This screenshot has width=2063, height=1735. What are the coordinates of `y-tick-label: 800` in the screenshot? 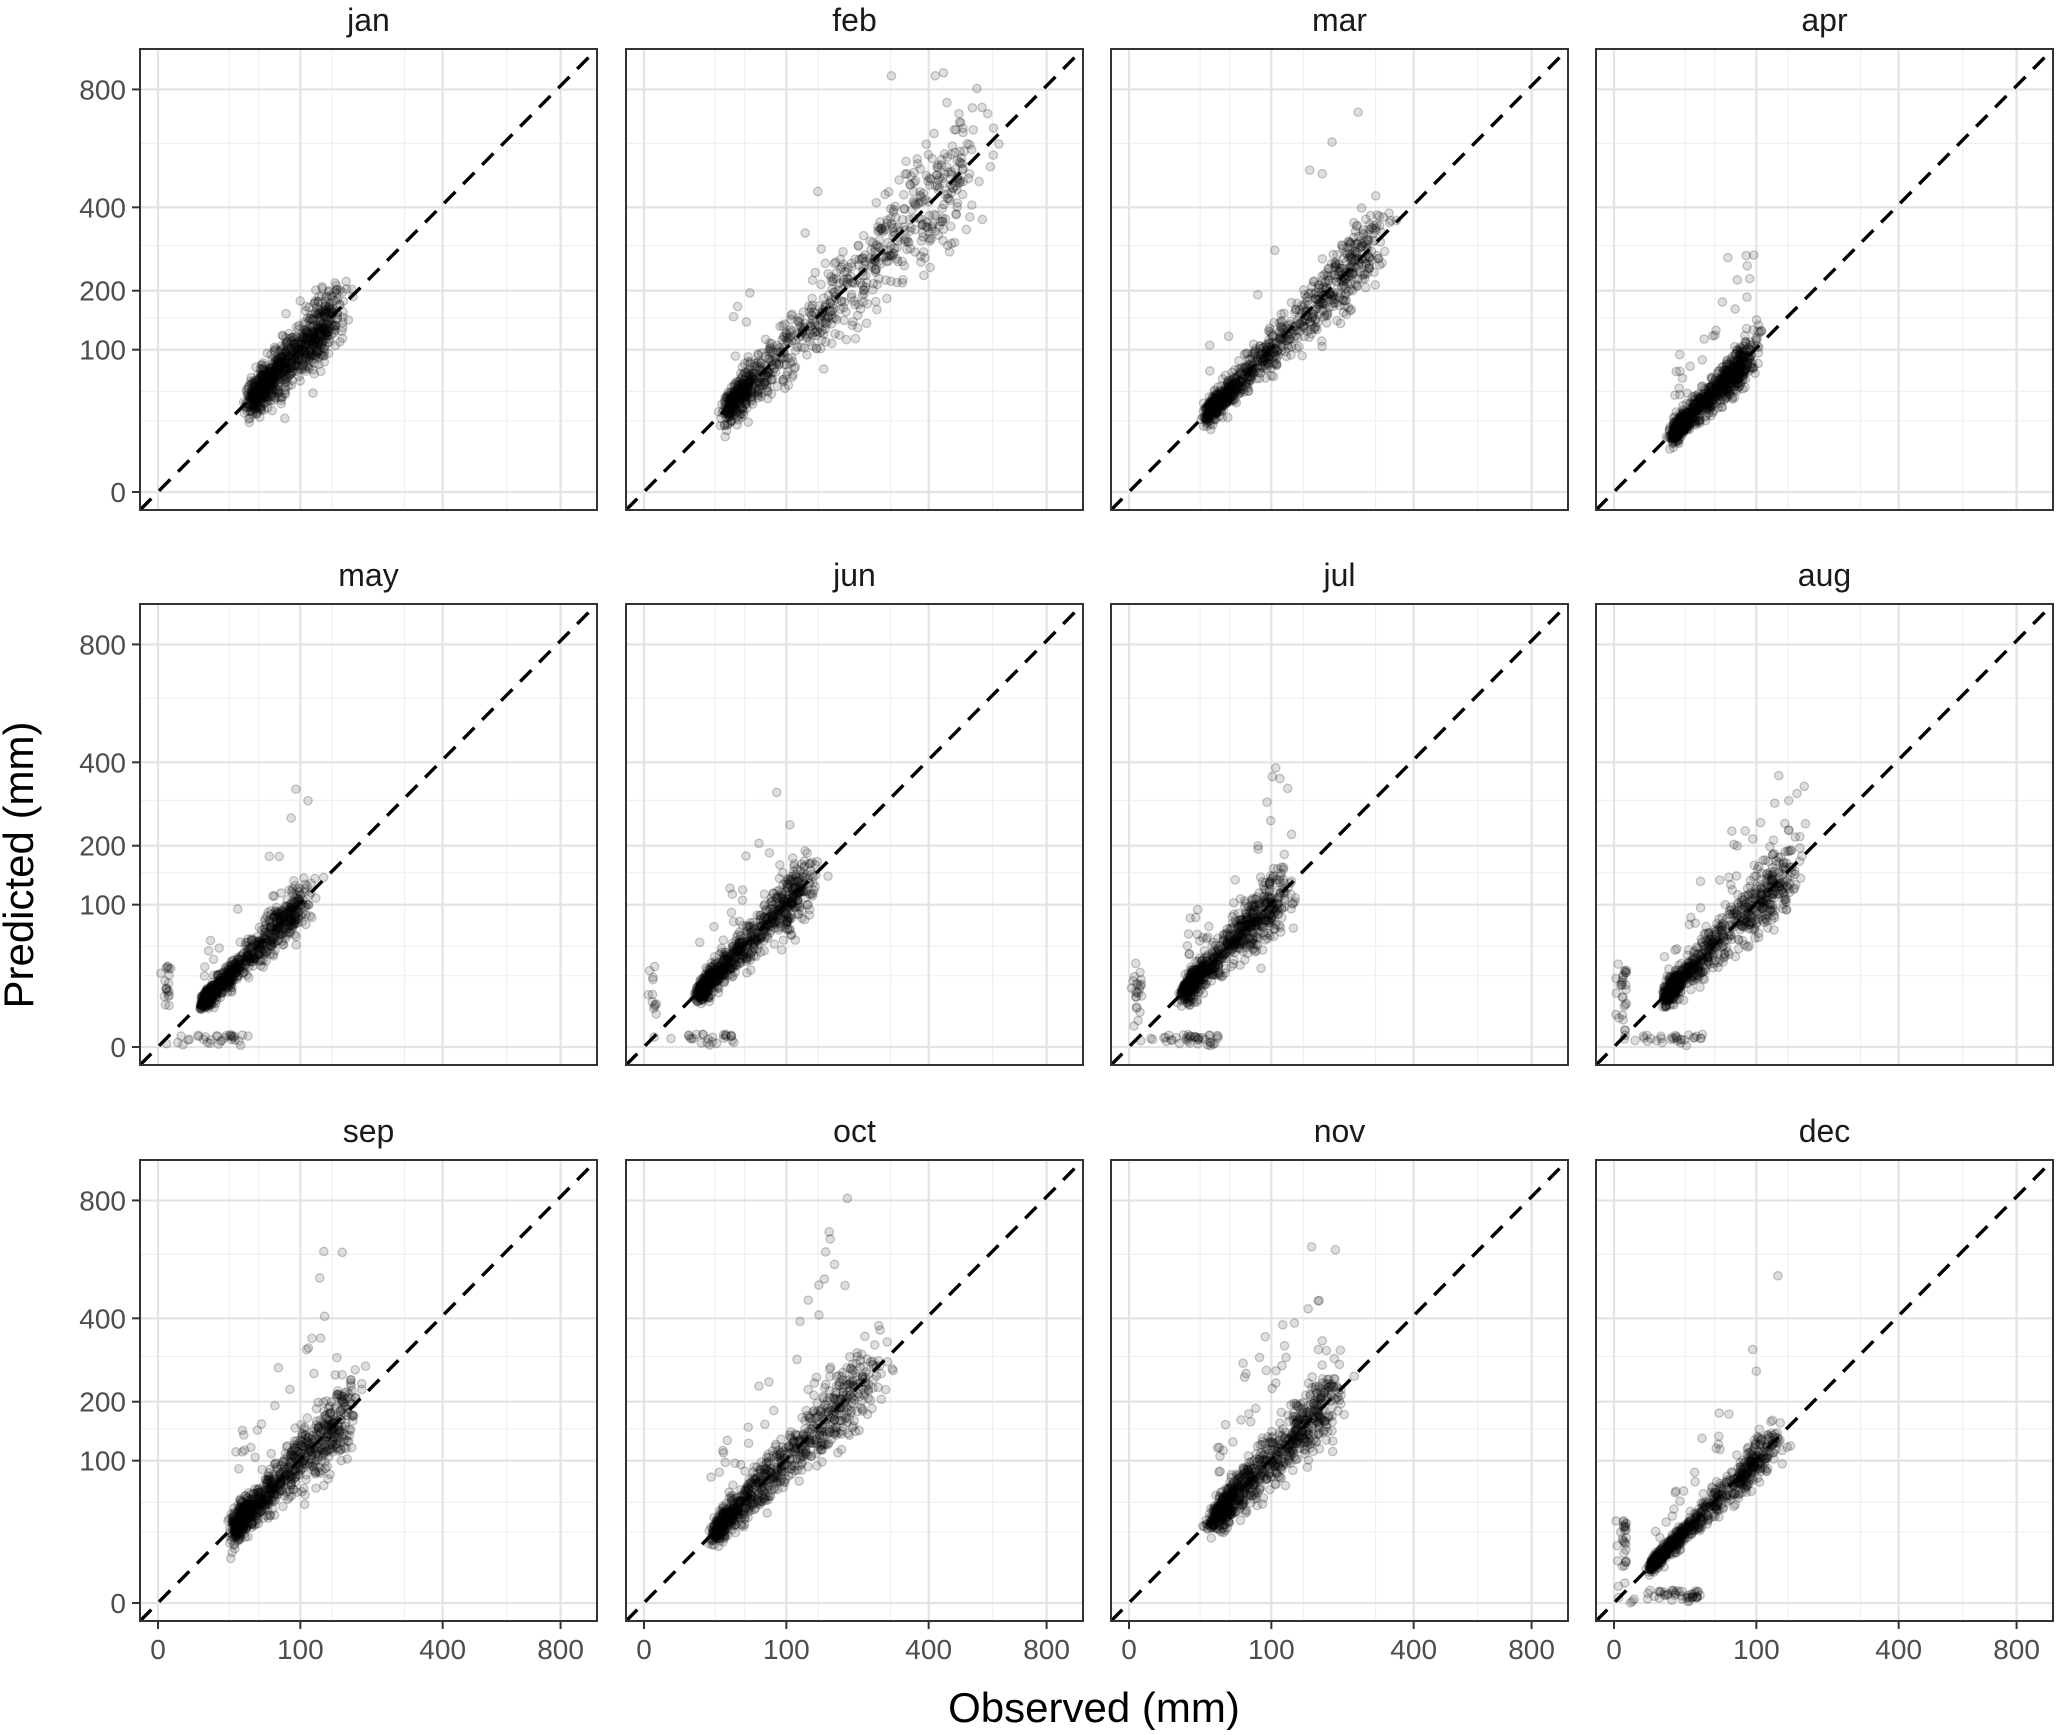 It's located at (102, 89).